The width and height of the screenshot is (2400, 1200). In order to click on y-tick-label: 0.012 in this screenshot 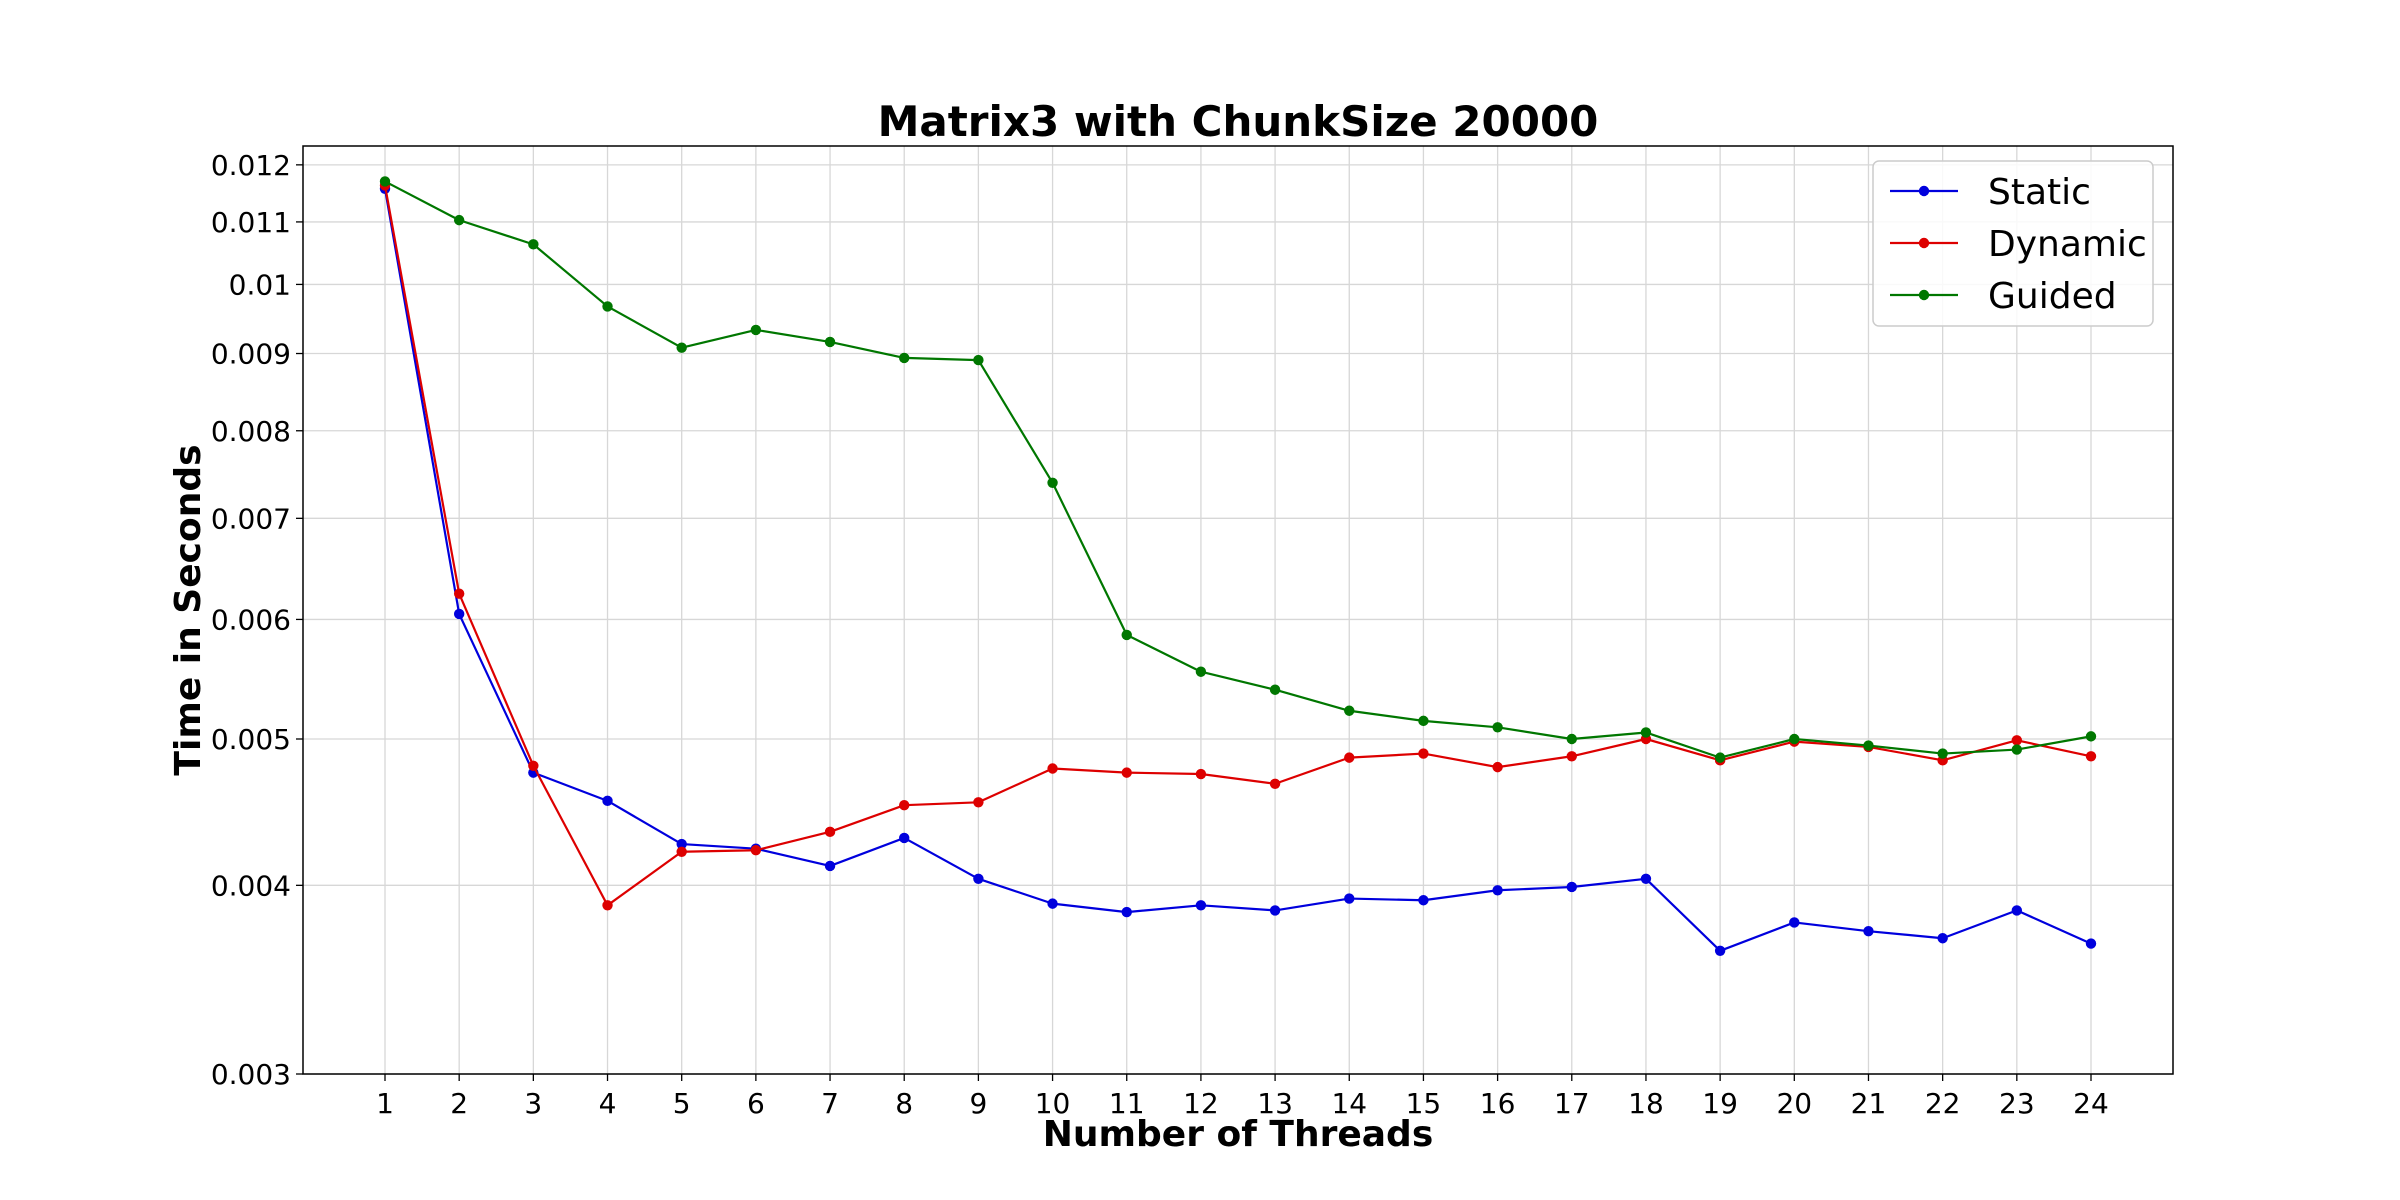, I will do `click(251, 165)`.